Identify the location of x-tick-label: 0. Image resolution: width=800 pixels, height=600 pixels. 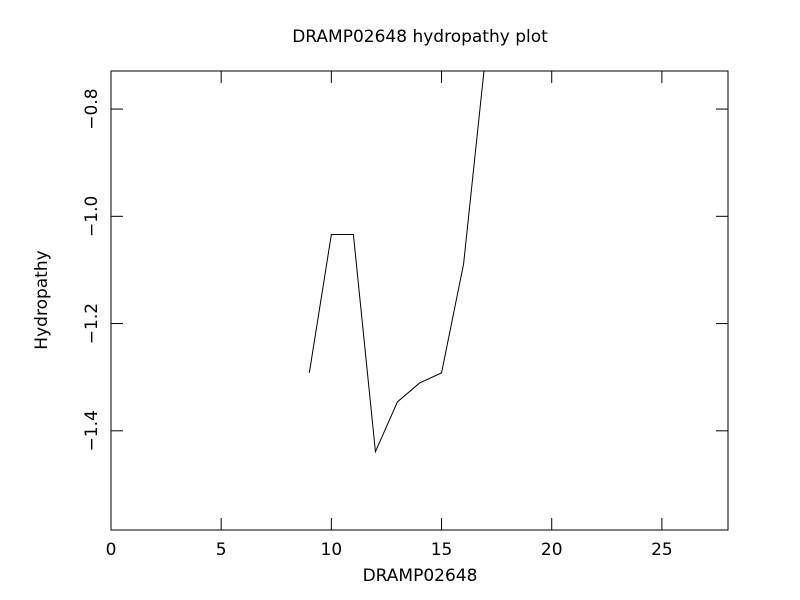
(111, 550).